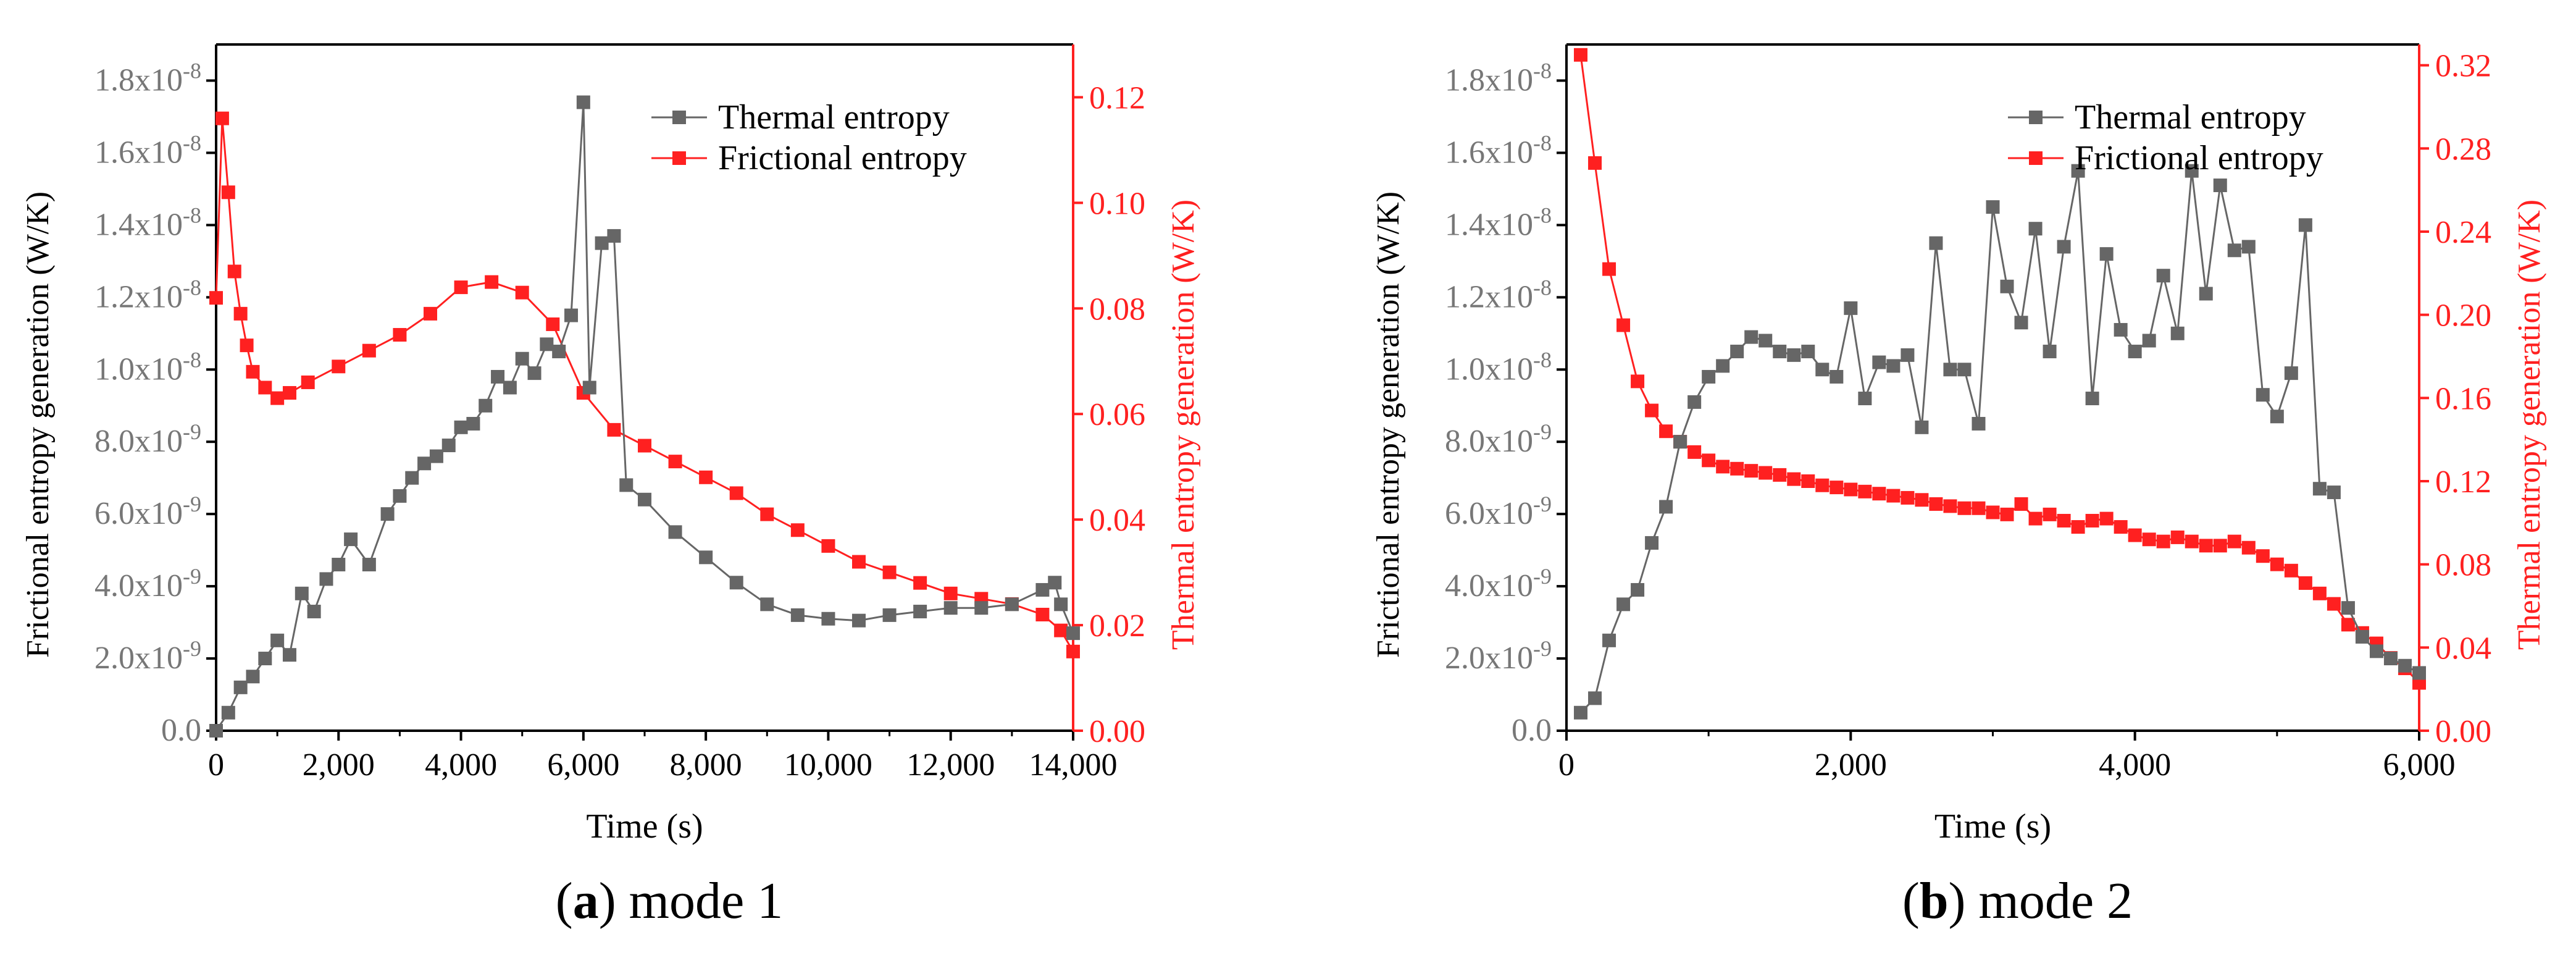 This screenshot has width=2576, height=971. What do you see at coordinates (2463, 398) in the screenshot?
I see `right-tick-label: 0.16` at bounding box center [2463, 398].